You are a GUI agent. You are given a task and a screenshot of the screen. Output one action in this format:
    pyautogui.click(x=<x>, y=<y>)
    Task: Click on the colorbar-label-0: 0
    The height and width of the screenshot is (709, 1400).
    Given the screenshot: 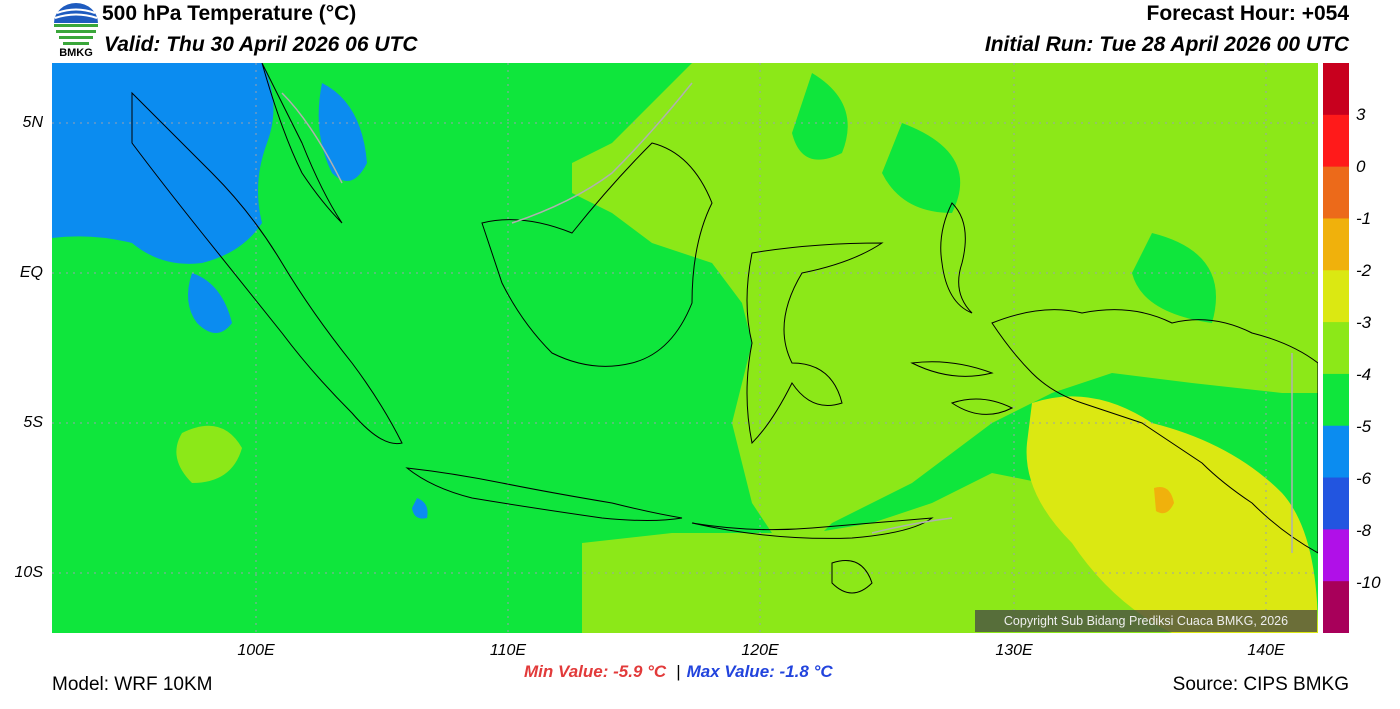 What is the action you would take?
    pyautogui.click(x=1361, y=166)
    